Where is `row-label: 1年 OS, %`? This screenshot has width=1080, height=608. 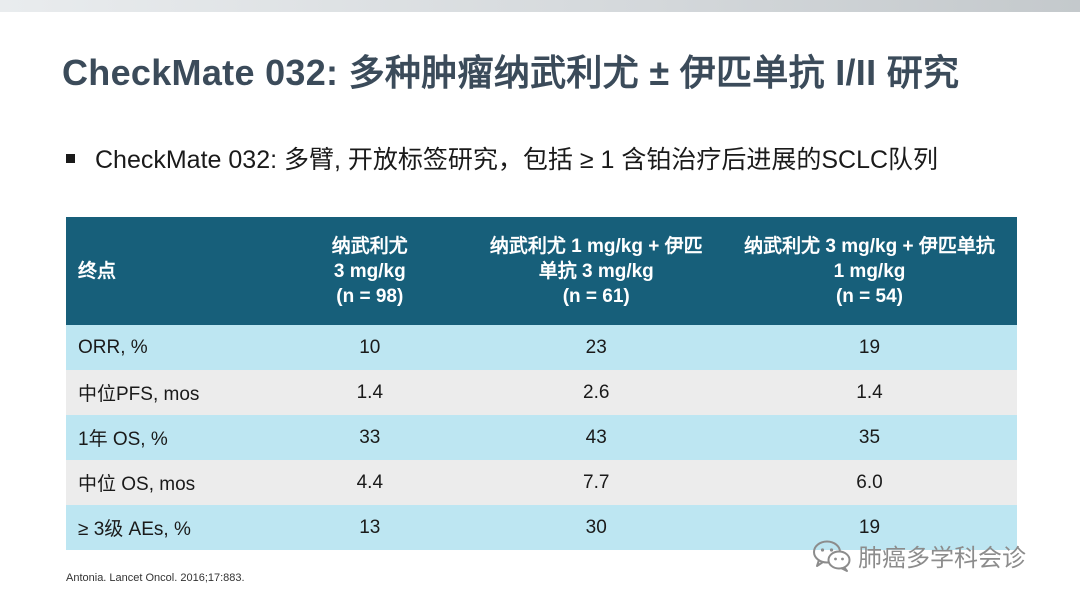 row-label: 1年 OS, % is located at coordinates (123, 439).